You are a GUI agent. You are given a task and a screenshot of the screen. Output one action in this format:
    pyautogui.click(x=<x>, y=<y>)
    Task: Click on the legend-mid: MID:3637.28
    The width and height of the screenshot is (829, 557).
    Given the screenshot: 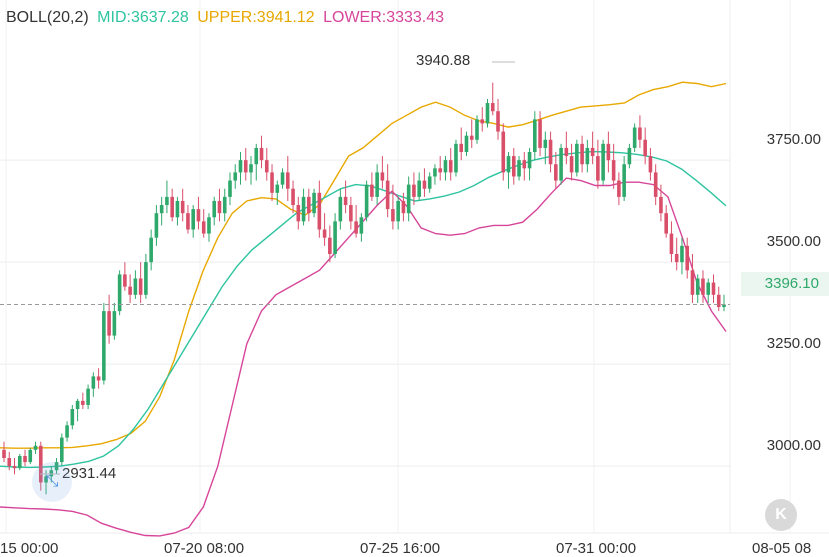 What is the action you would take?
    pyautogui.click(x=143, y=17)
    